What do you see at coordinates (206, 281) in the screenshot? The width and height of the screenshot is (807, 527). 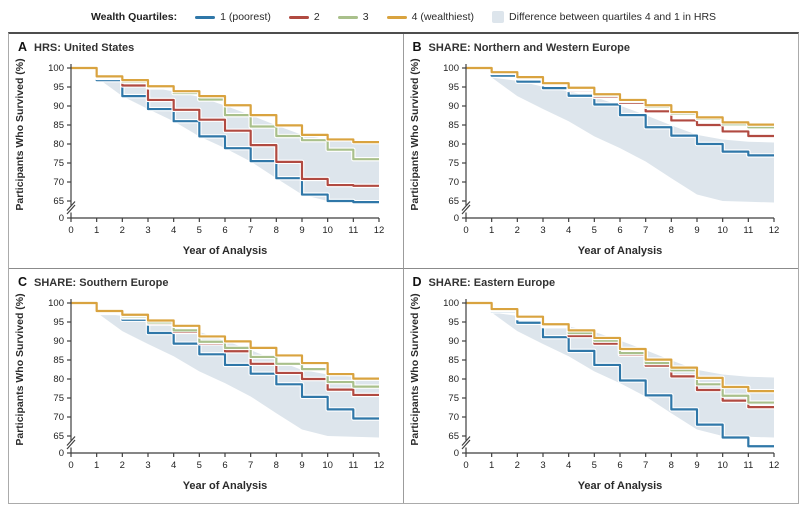 I see `panel-c-title: C SHARE: Southern Europe` at bounding box center [206, 281].